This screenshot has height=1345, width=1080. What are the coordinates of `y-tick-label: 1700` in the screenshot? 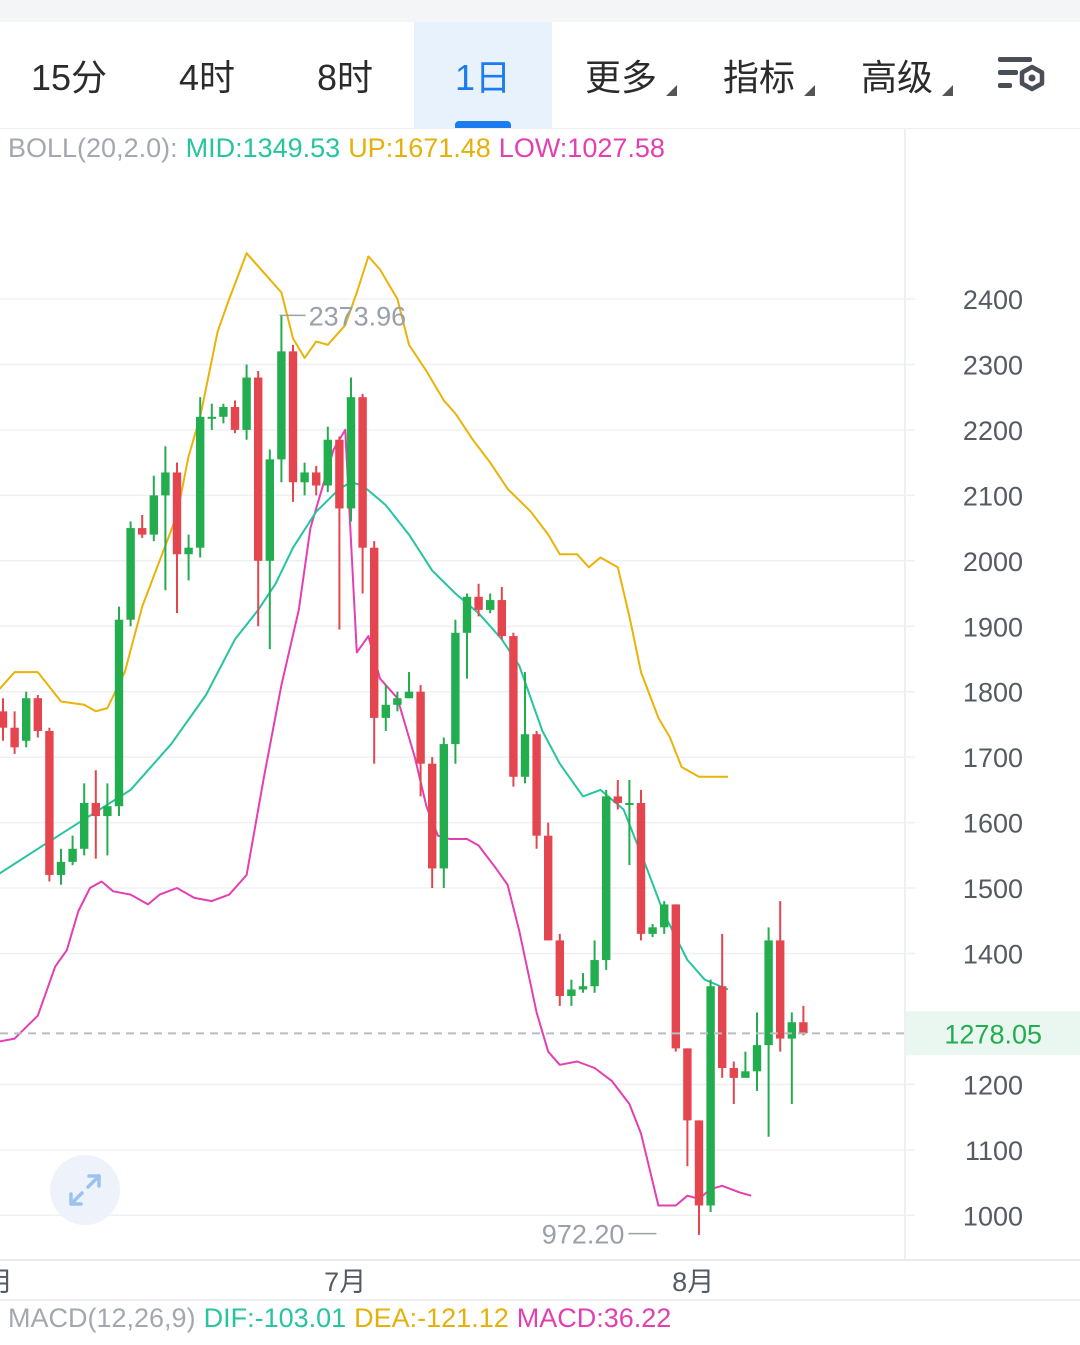 It's located at (993, 758).